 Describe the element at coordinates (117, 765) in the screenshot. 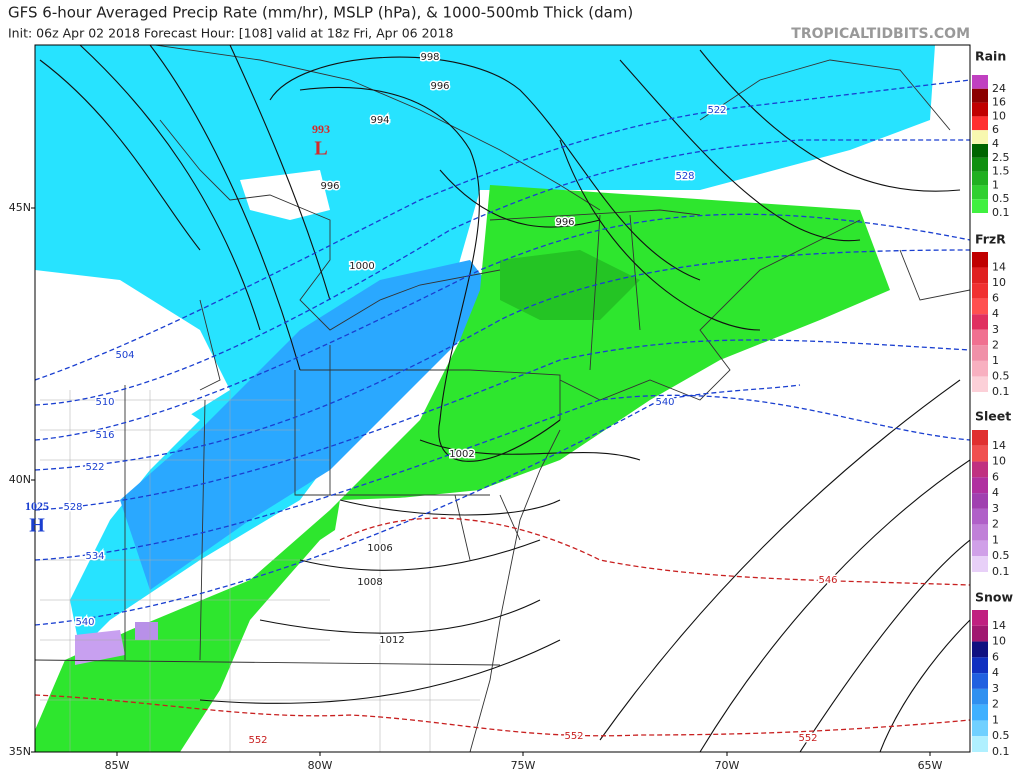

I see `lon-label: 85W` at that location.